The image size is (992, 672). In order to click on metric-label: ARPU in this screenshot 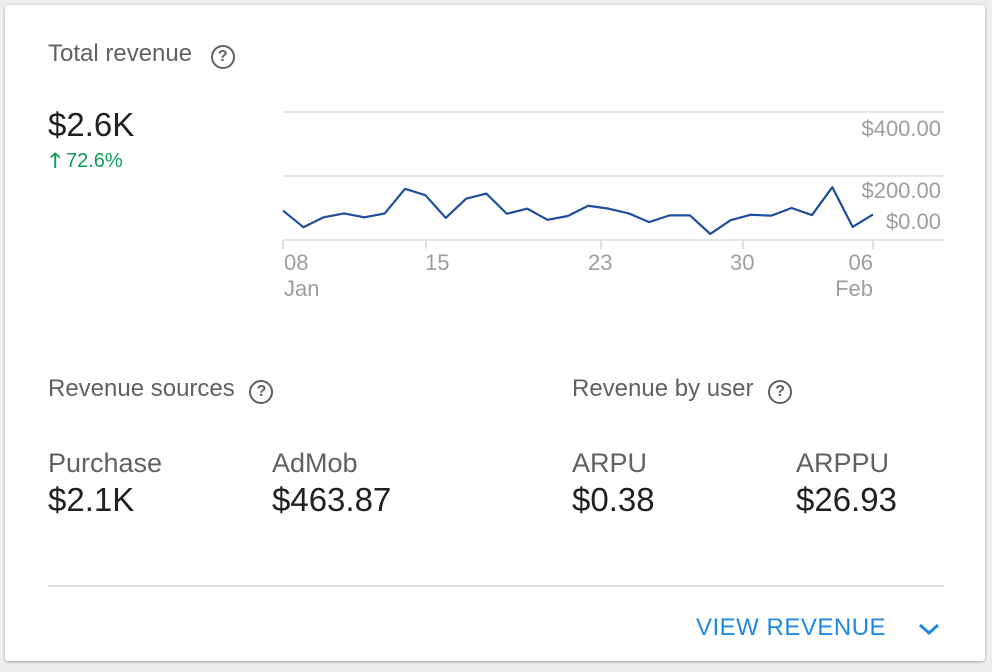, I will do `click(610, 463)`.